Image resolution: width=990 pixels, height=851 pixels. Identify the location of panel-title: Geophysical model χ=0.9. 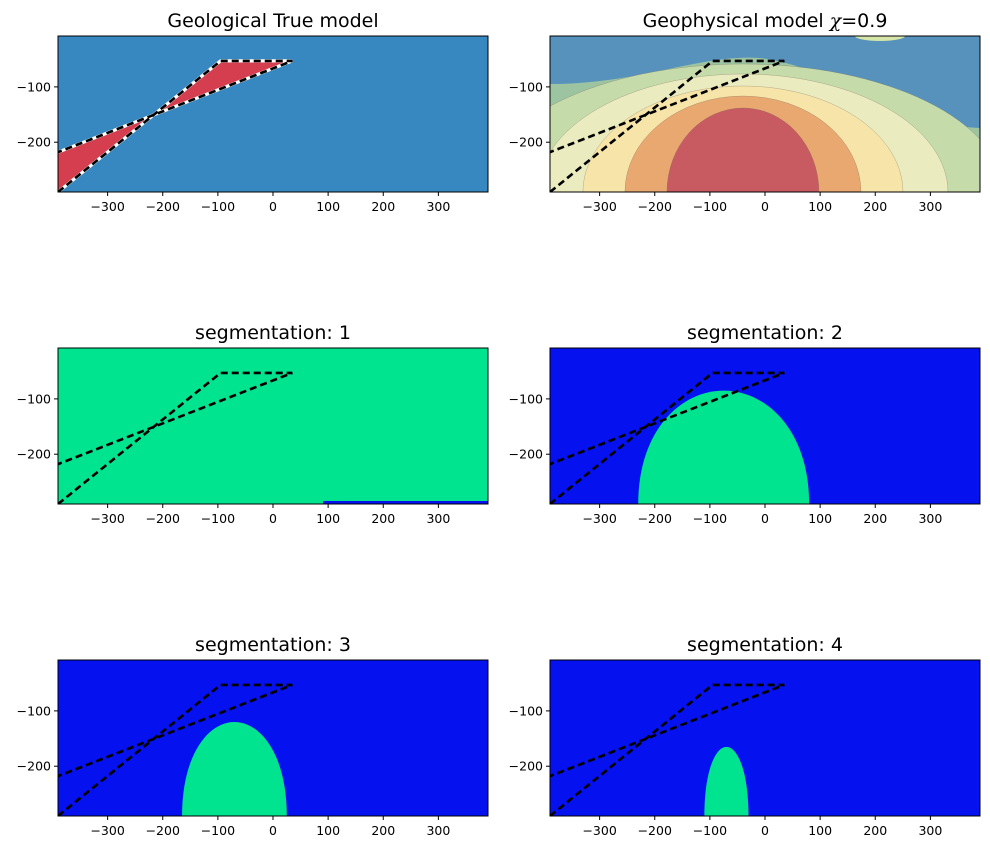
(765, 21).